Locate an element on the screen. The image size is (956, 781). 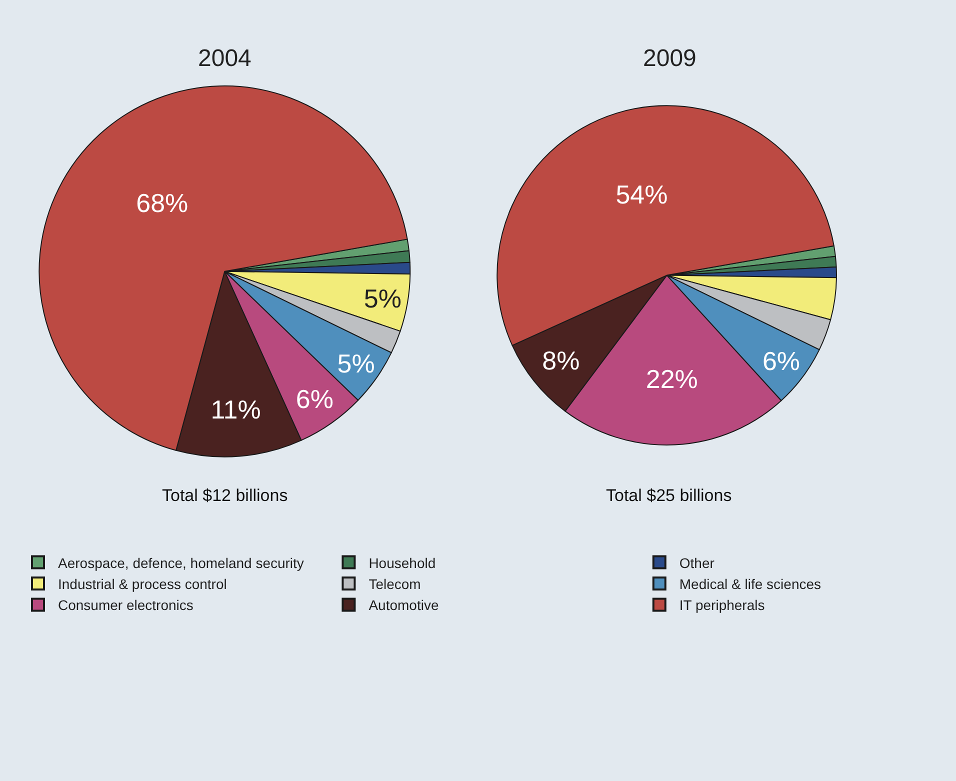
legend-label: Medical & life sciences is located at coordinates (750, 584).